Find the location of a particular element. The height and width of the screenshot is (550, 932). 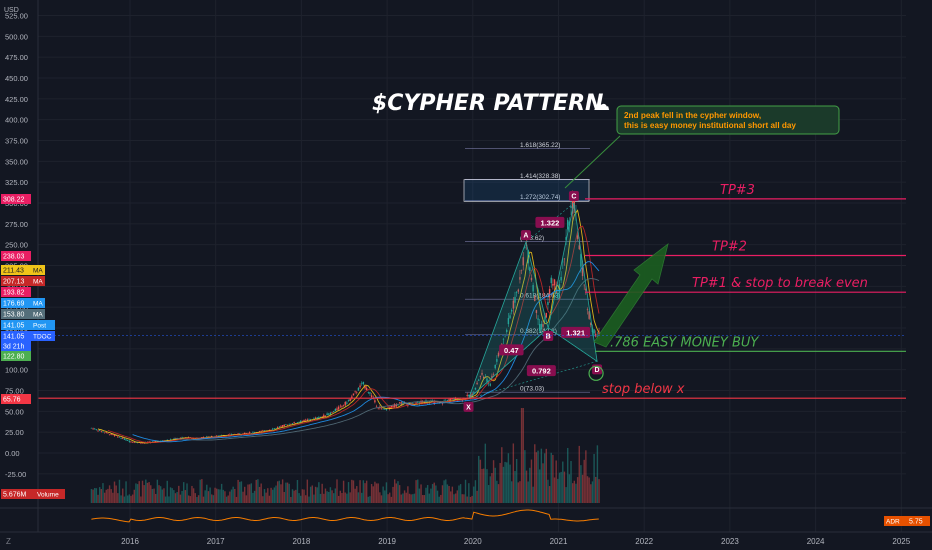

price-tag-label-bg is located at coordinates (38, 270).